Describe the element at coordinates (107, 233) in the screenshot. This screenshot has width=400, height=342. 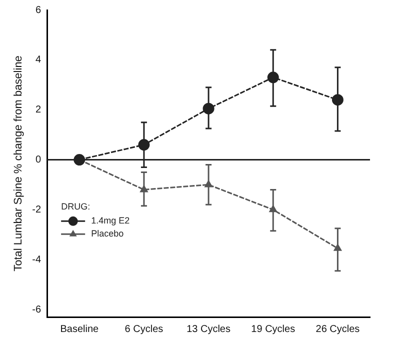
I see `legend-label: Placebo` at that location.